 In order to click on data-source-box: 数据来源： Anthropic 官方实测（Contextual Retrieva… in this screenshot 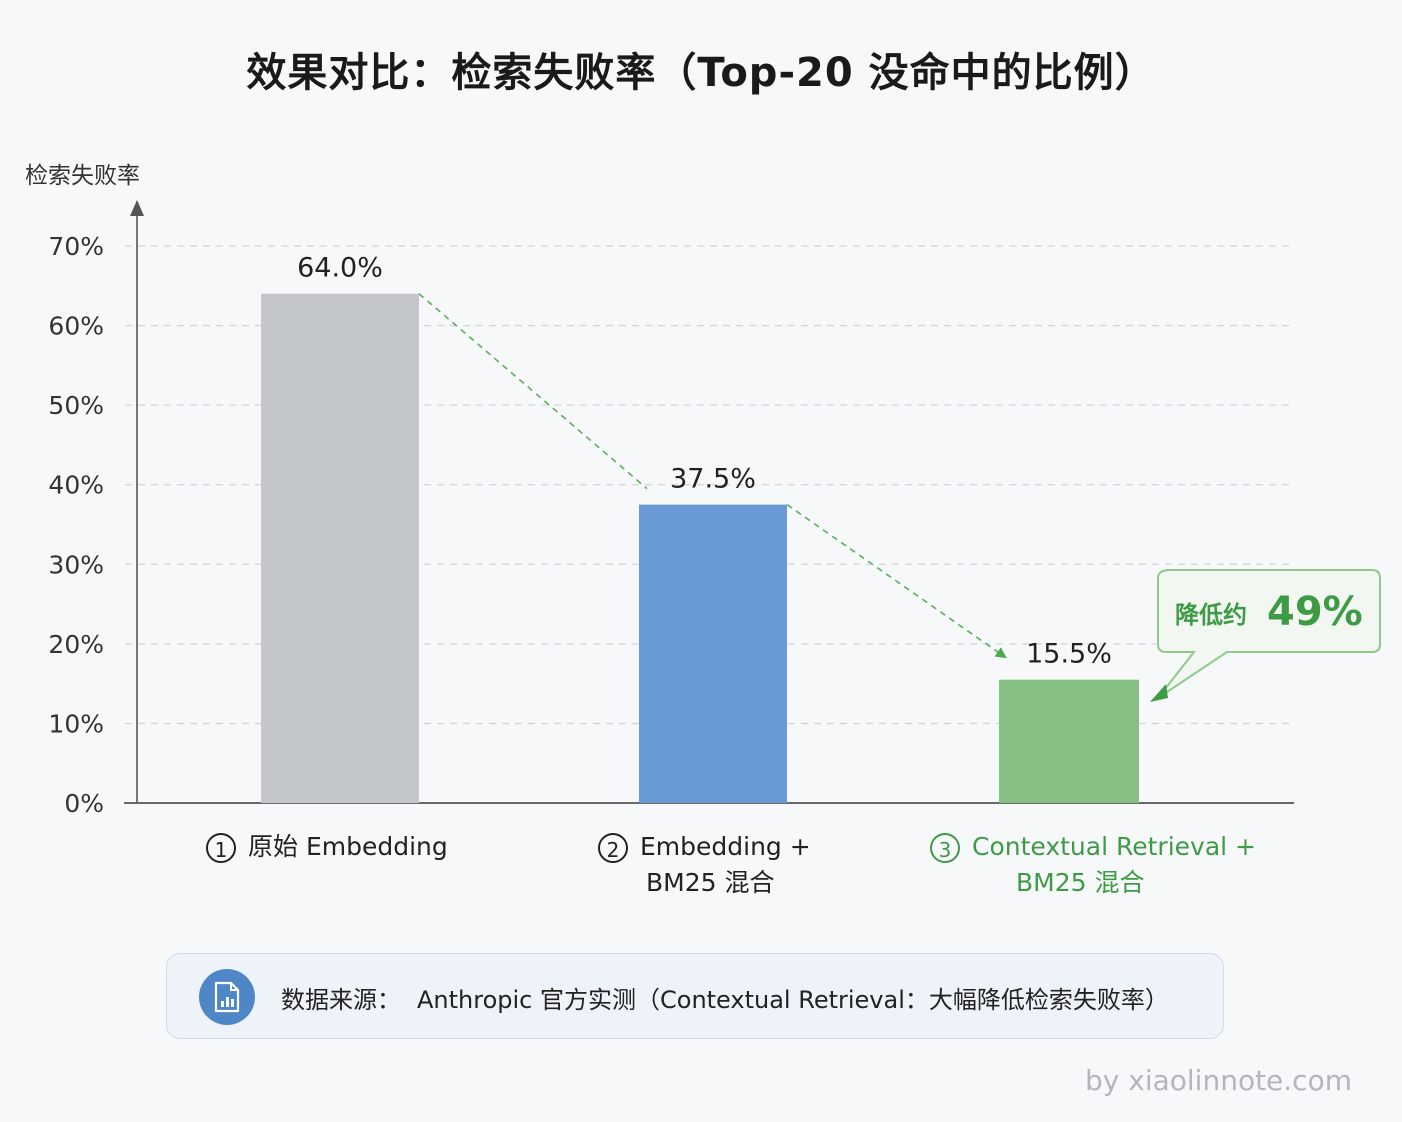, I will do `click(695, 996)`.